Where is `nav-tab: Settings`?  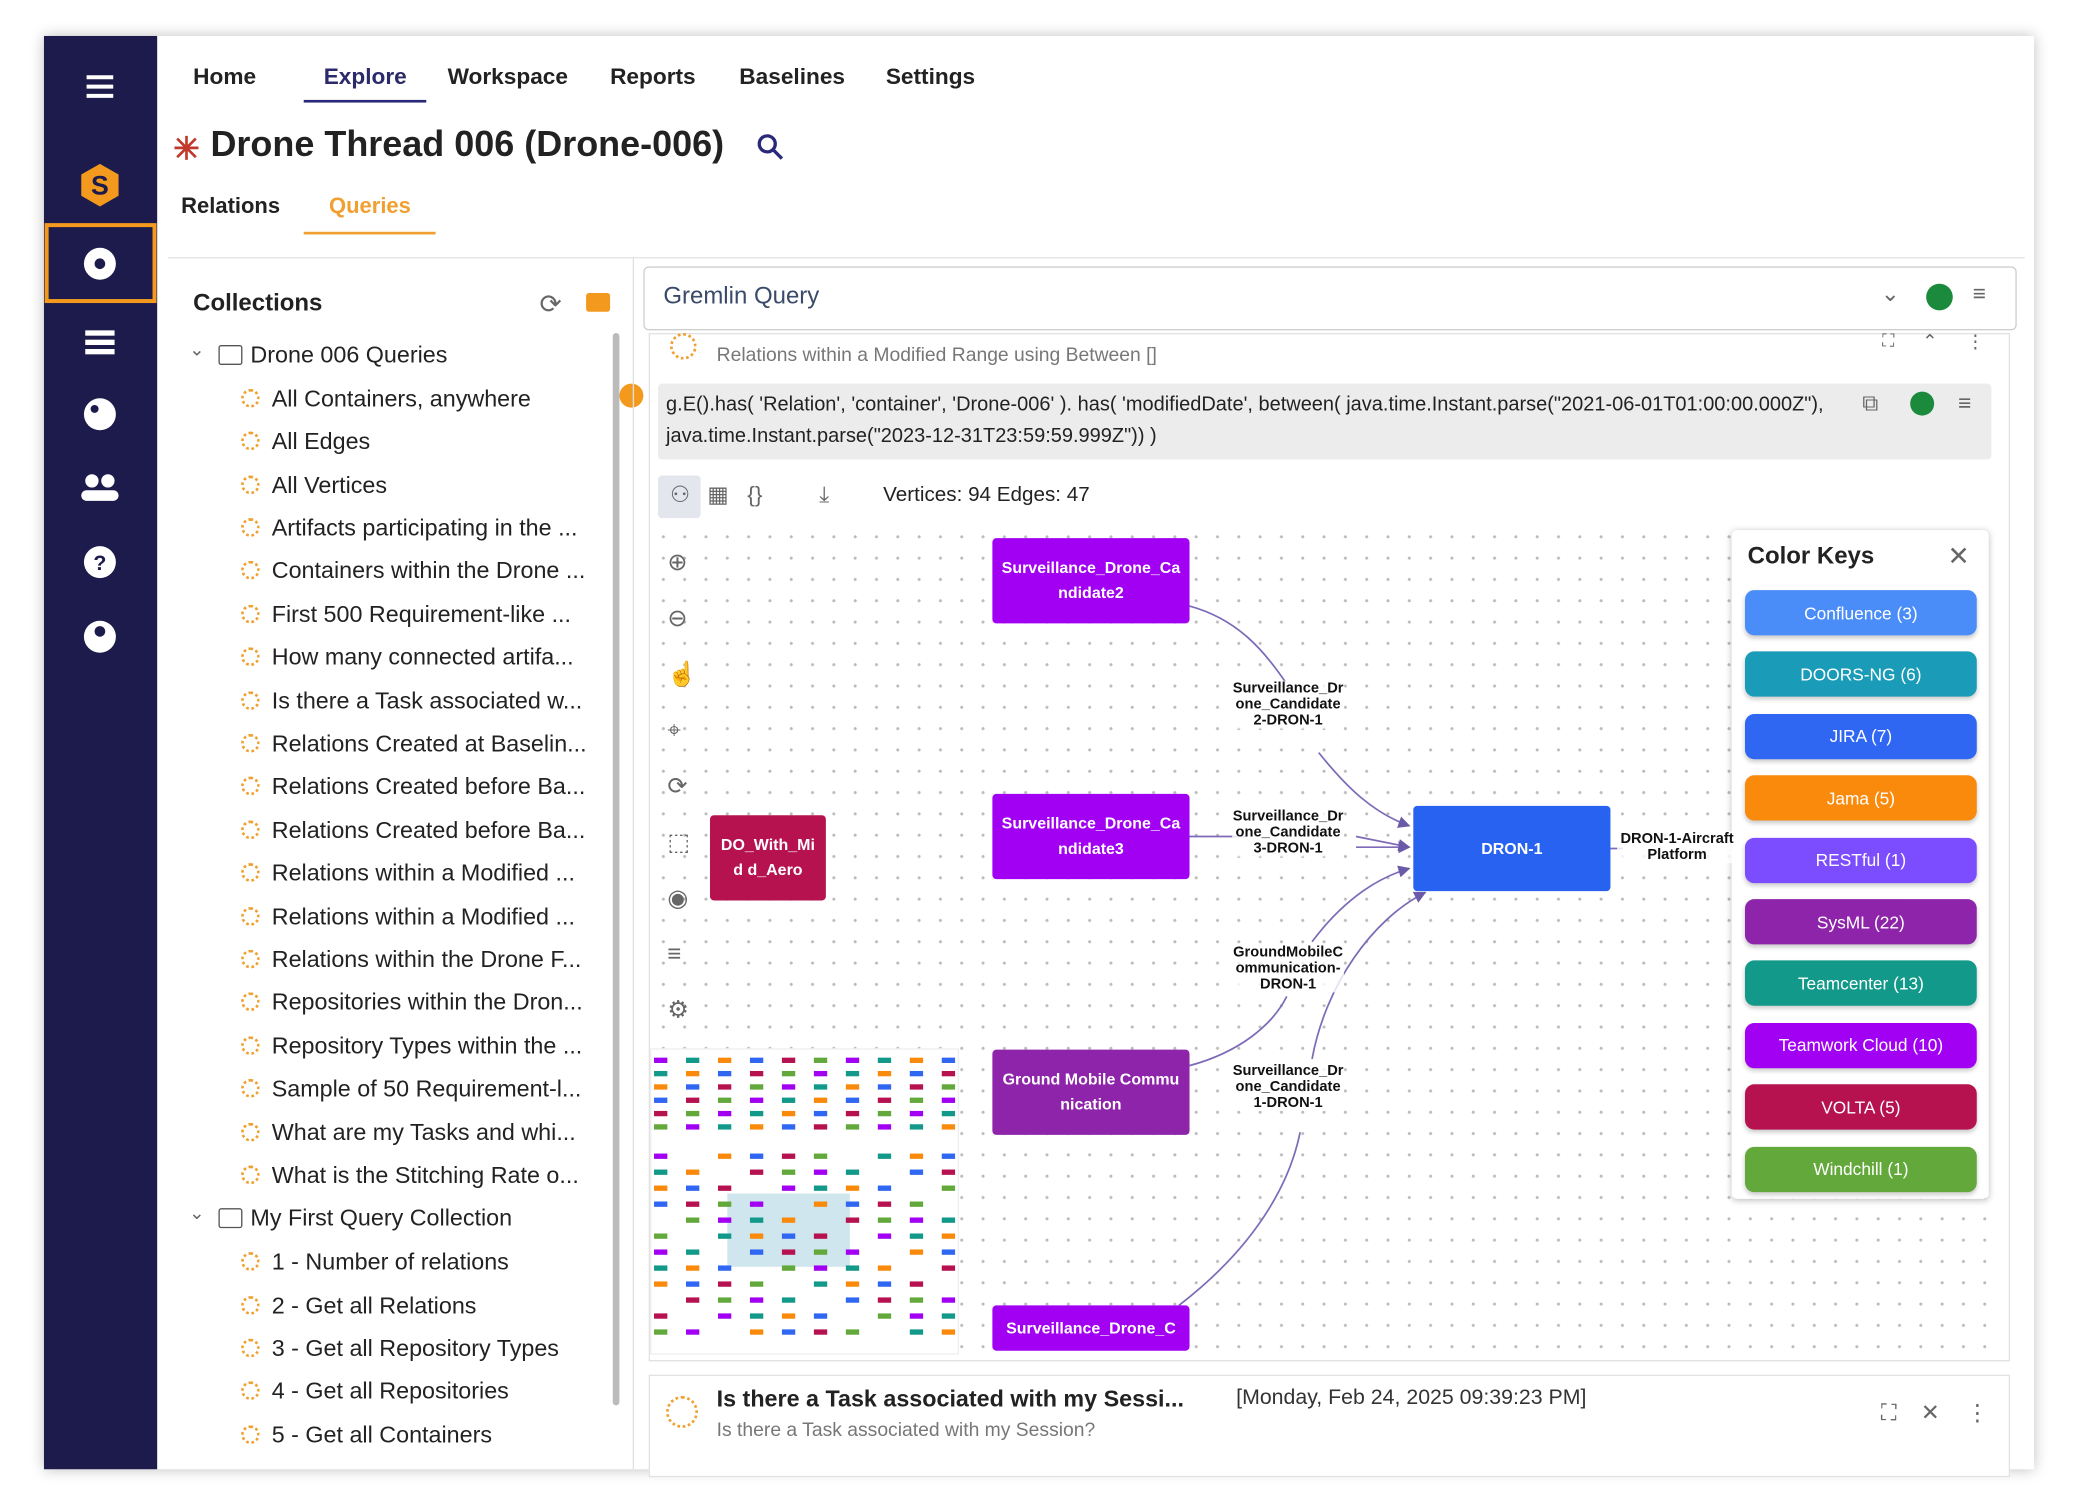 nav-tab: Settings is located at coordinates (930, 76).